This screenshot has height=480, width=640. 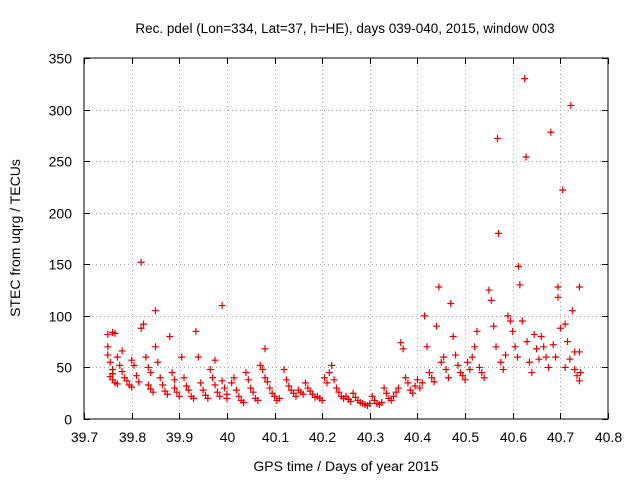 I want to click on x-tick-label: 40.3, so click(x=370, y=437).